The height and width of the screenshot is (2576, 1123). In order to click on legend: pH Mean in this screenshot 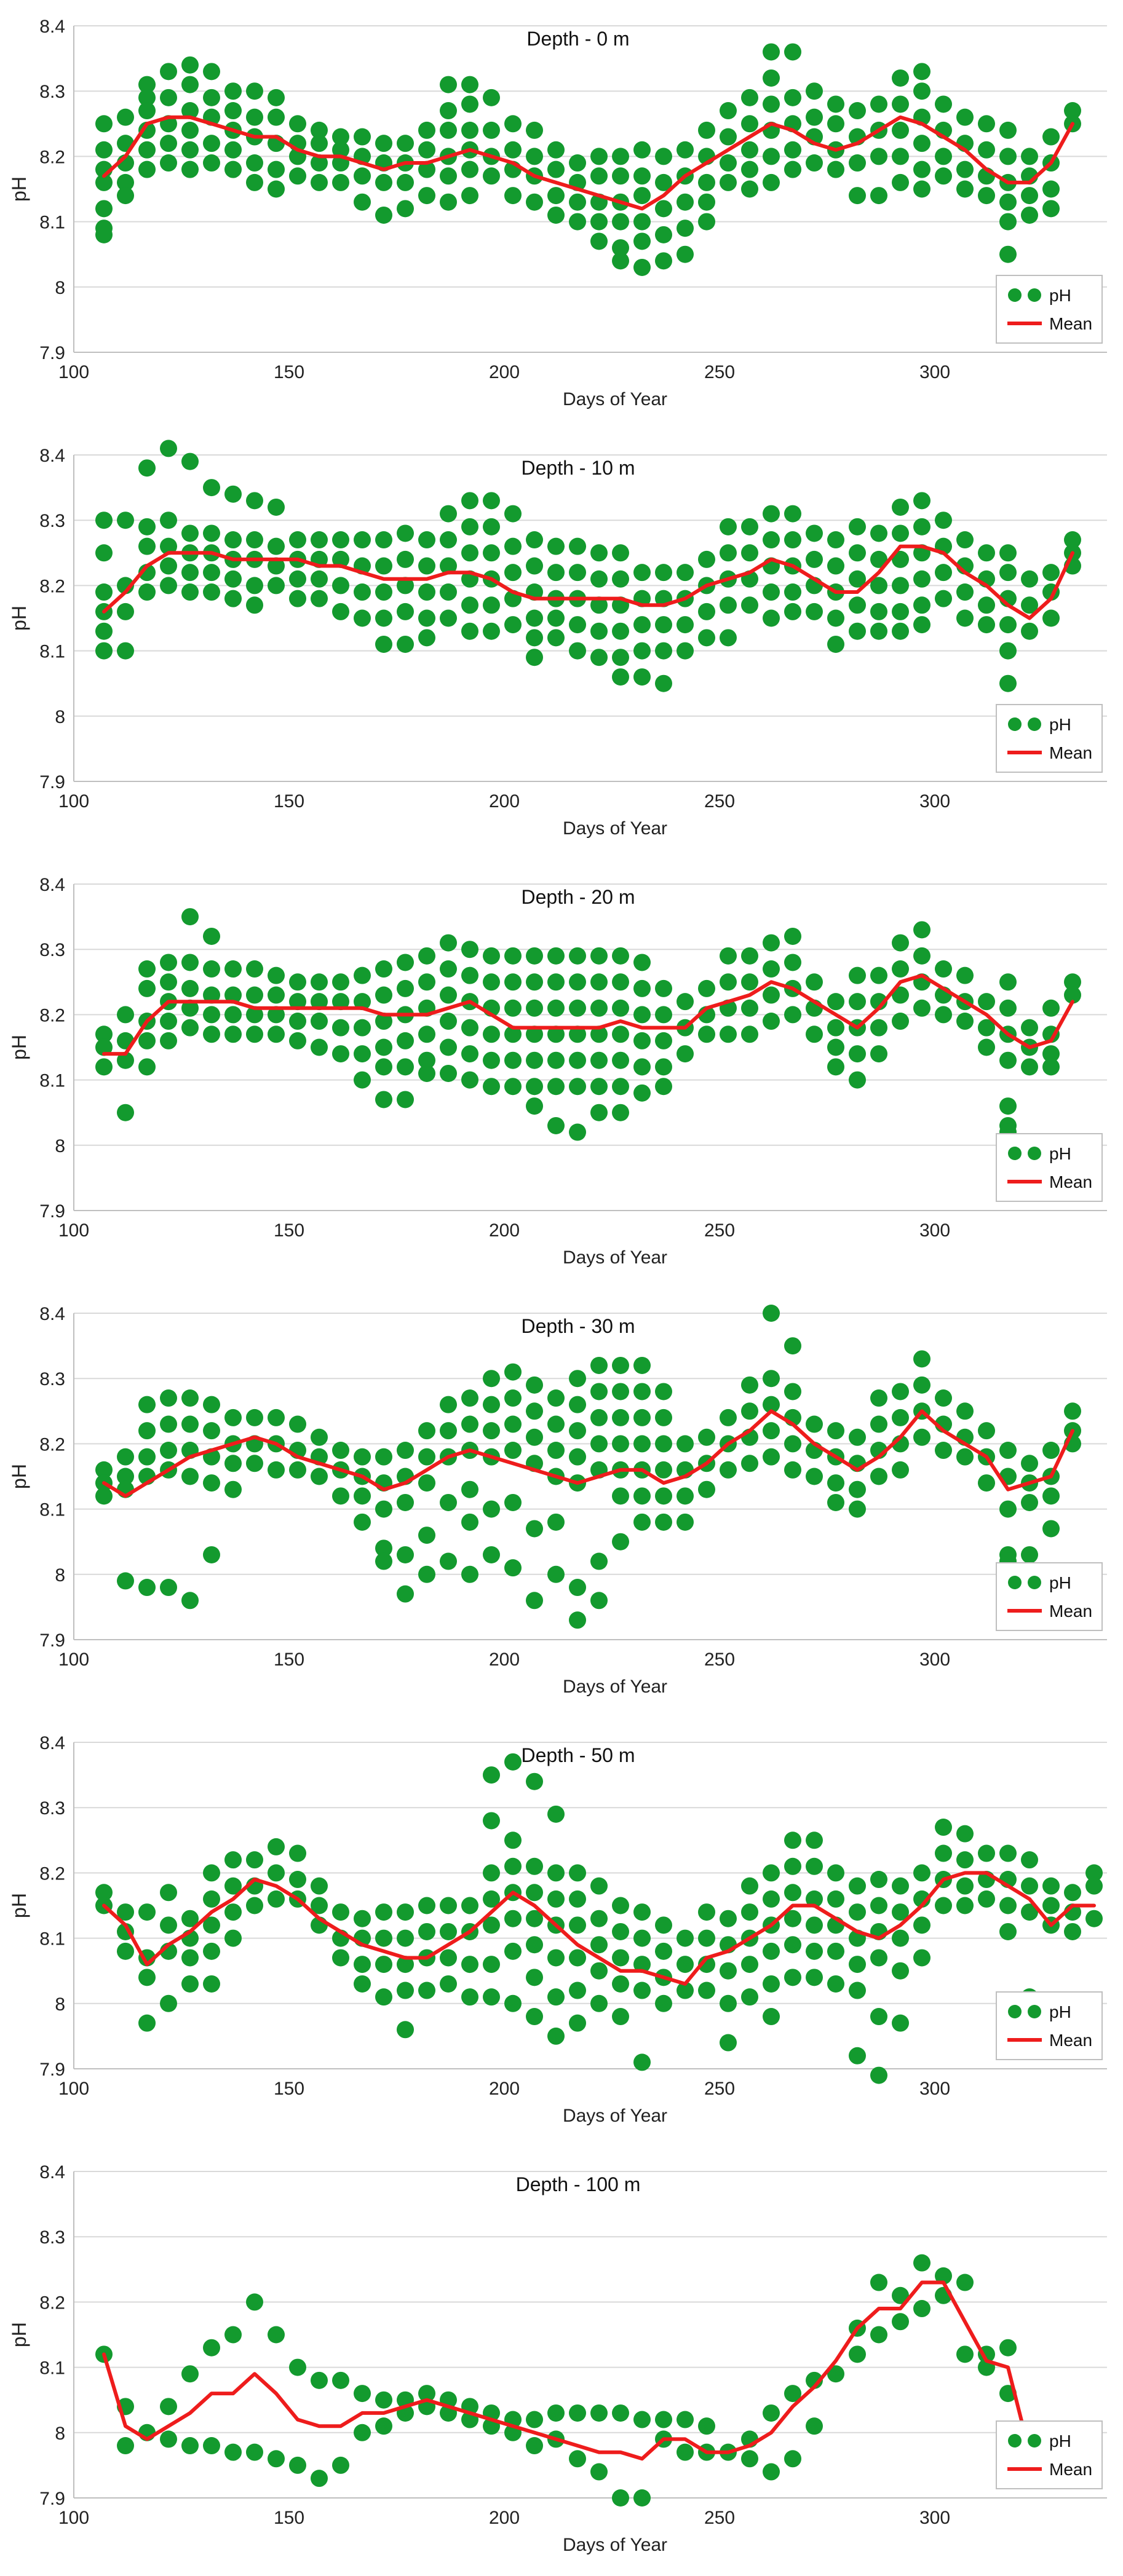, I will do `click(1049, 2455)`.